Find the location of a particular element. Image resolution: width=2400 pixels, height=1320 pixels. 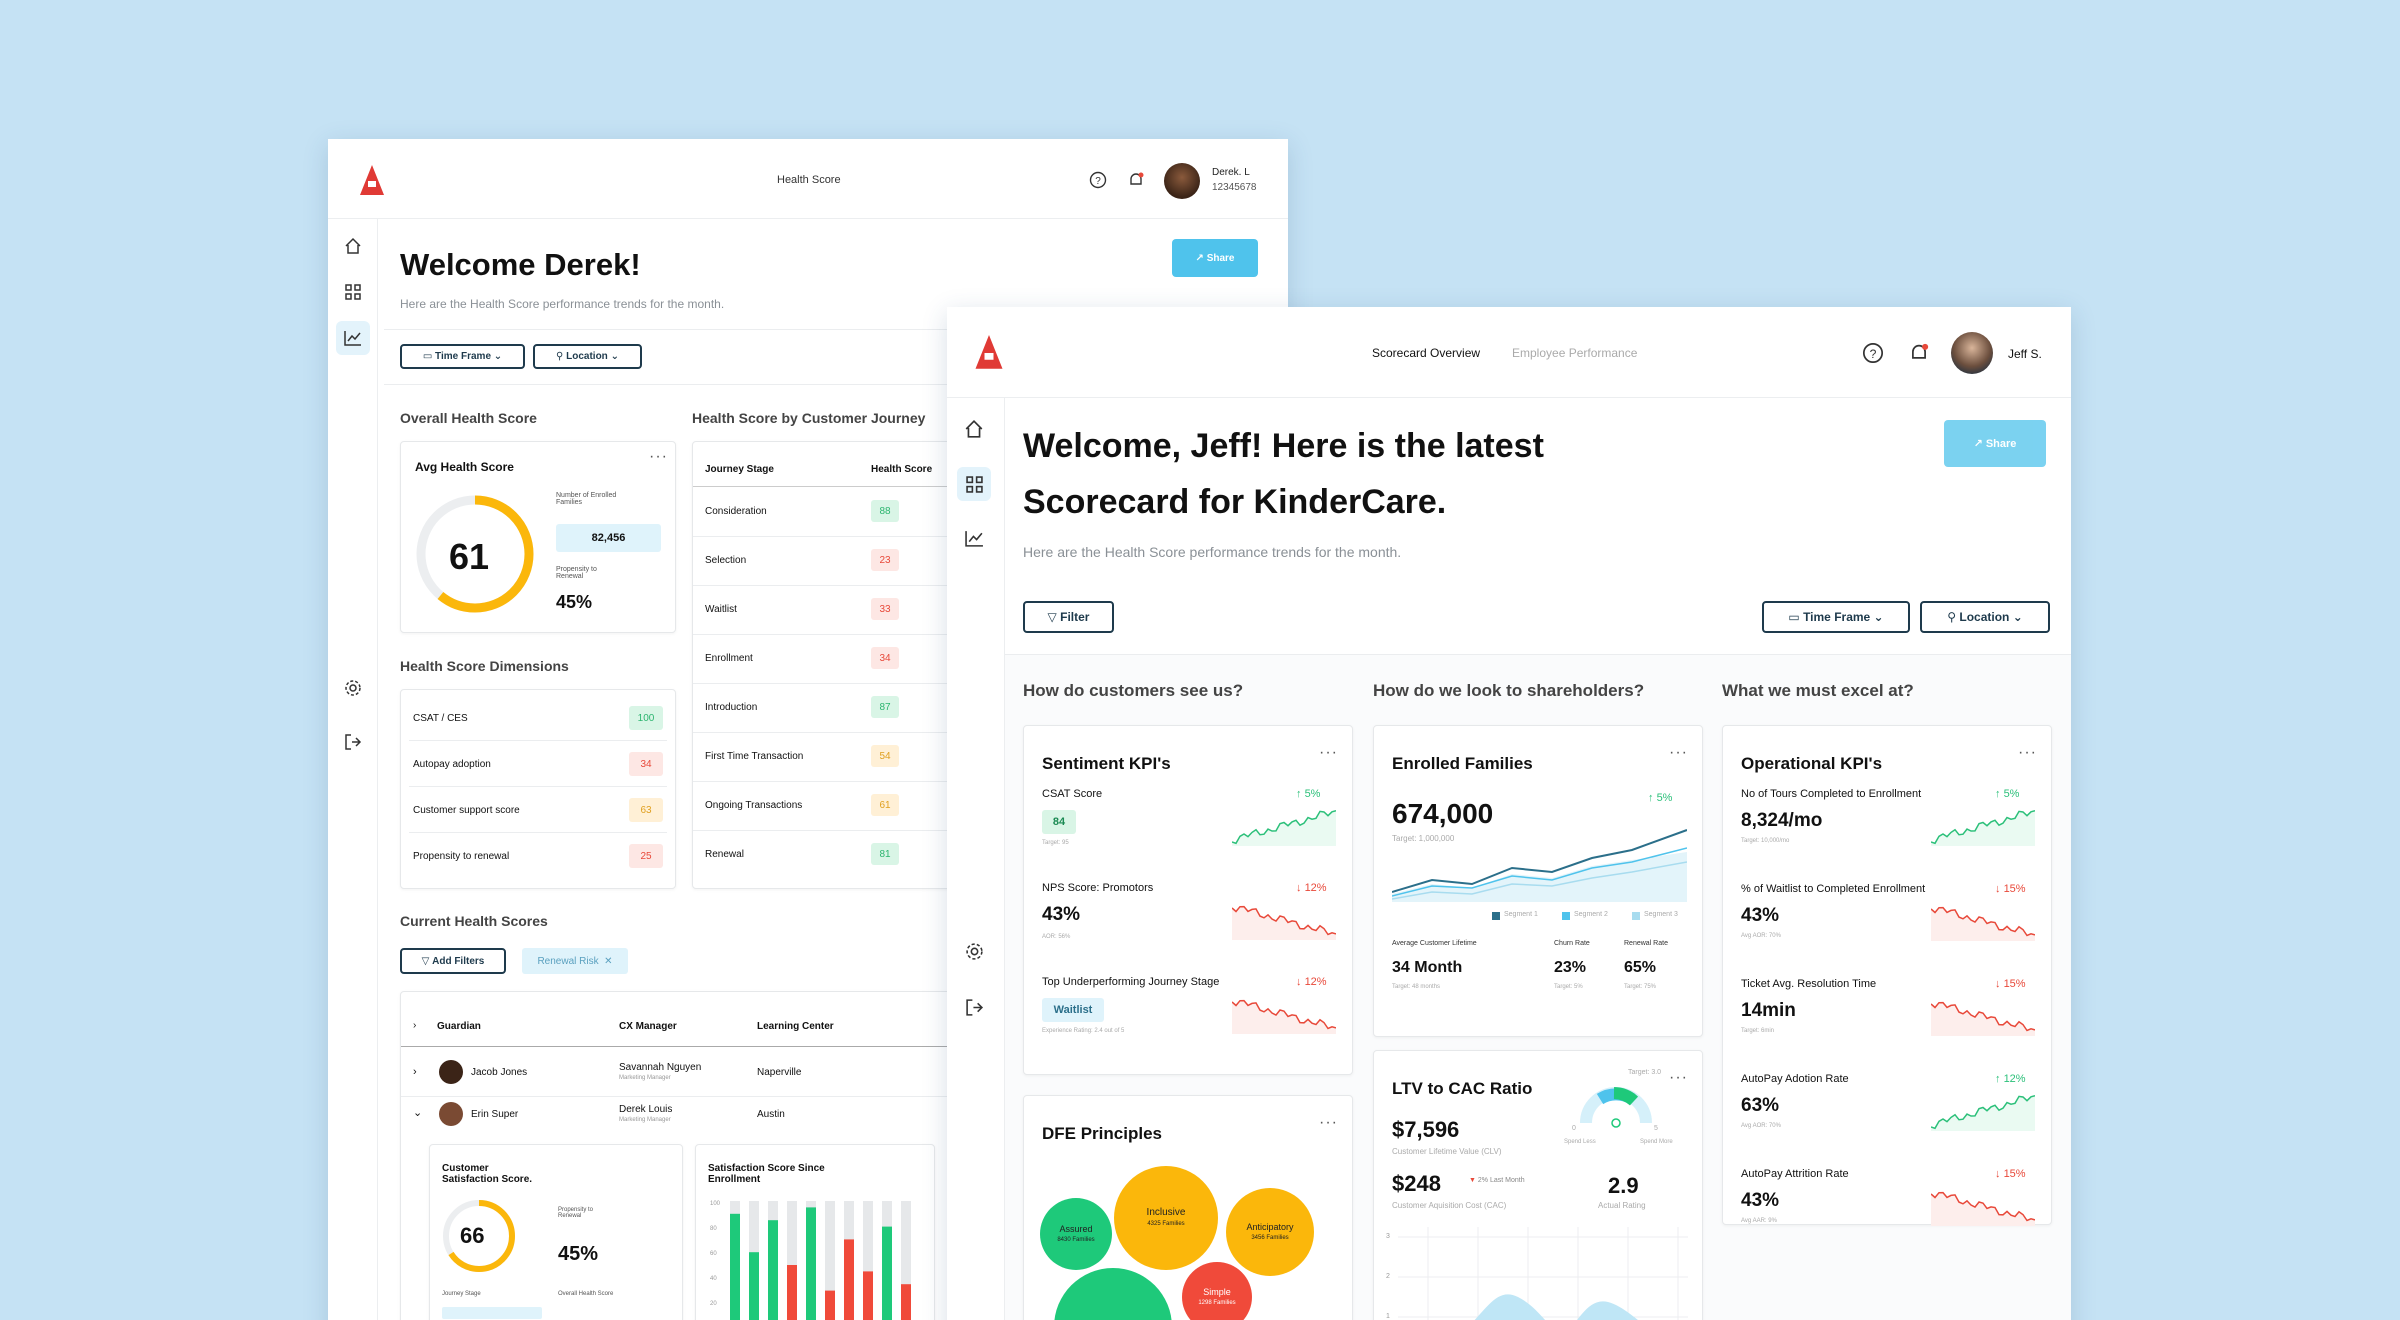

location-label: Location is located at coordinates (587, 356).